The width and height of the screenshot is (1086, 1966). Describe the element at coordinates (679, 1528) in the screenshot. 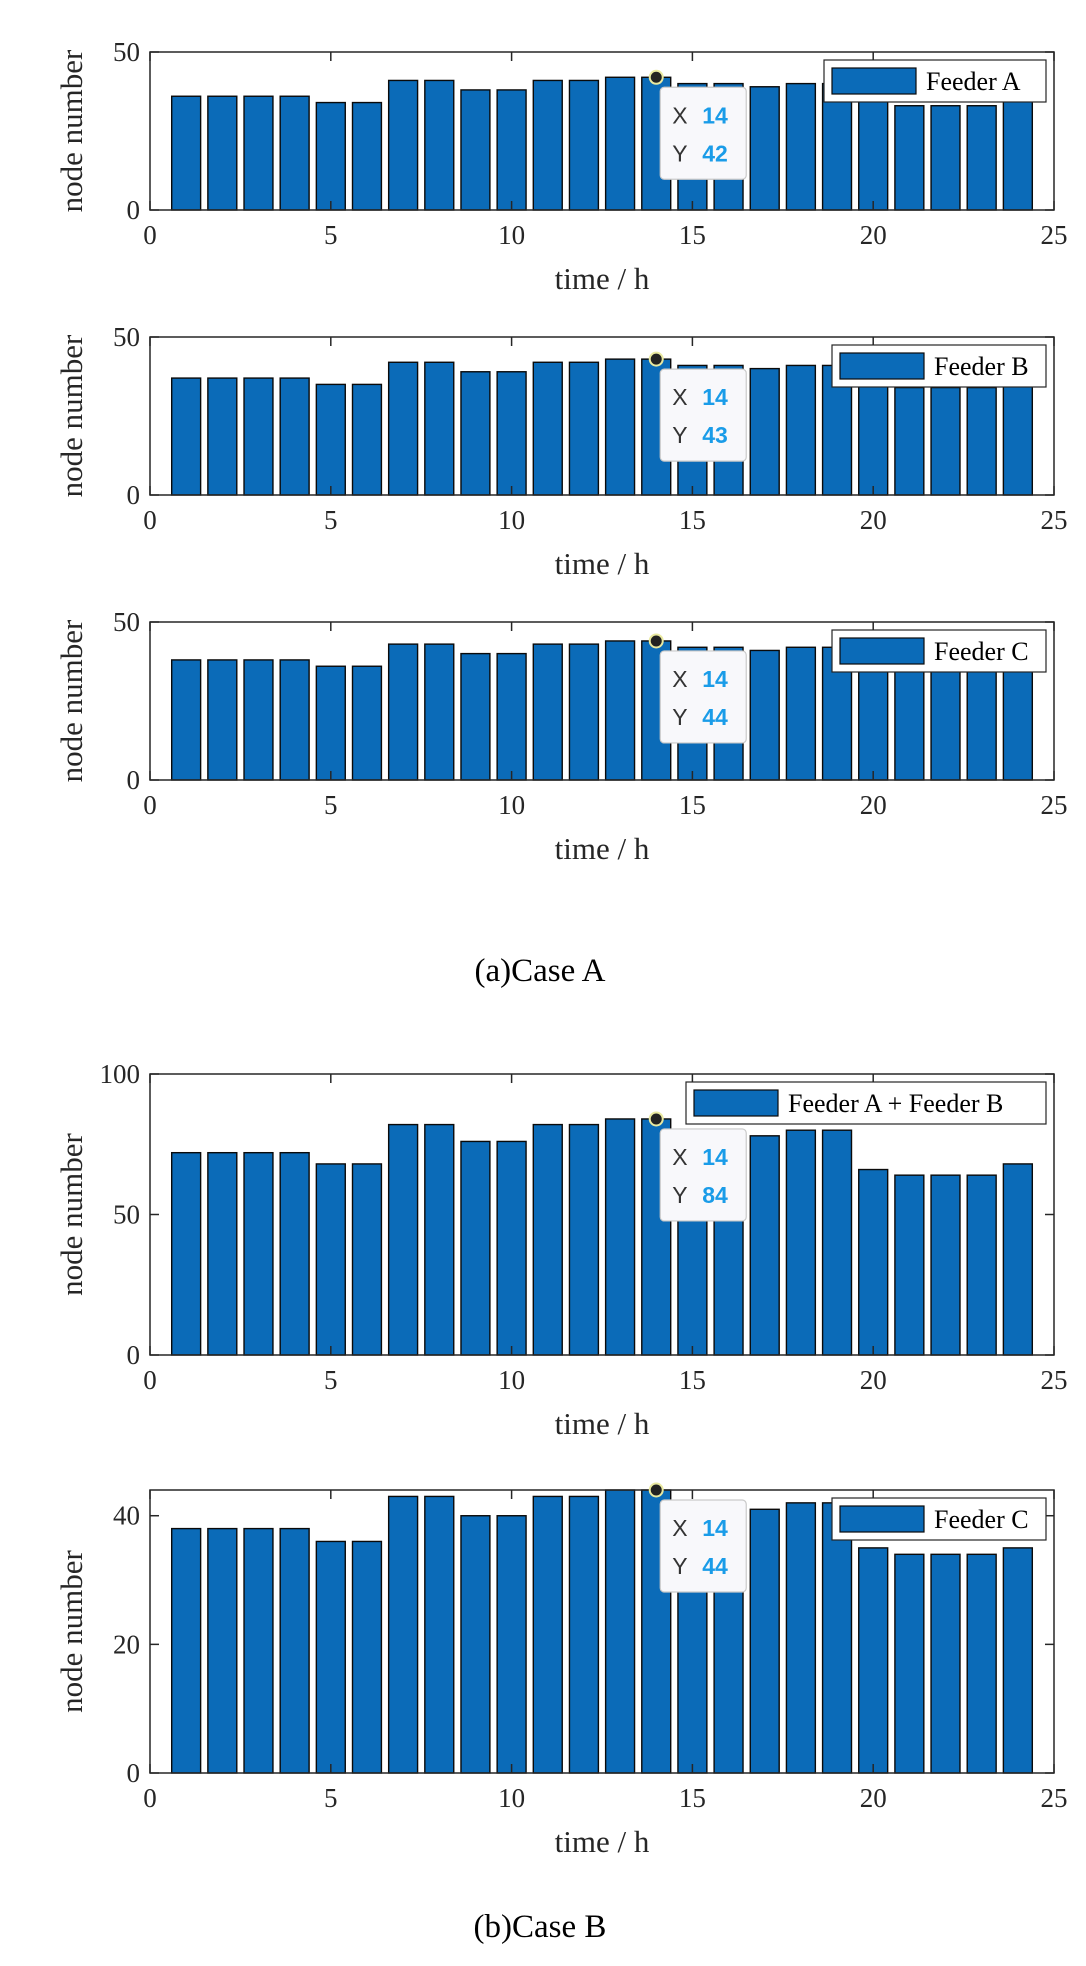

I see `datatip-x-key: X` at that location.